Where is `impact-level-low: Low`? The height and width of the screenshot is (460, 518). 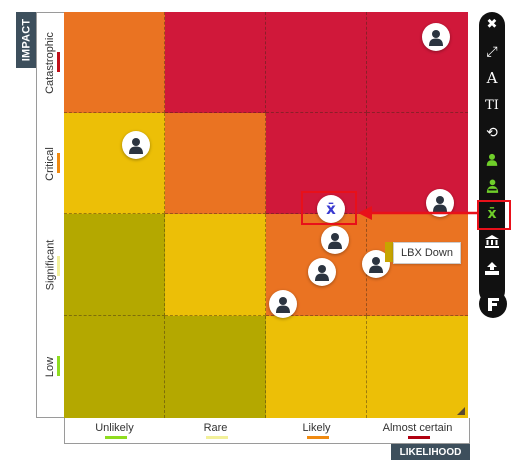
impact-level-low: Low is located at coordinates (50, 367).